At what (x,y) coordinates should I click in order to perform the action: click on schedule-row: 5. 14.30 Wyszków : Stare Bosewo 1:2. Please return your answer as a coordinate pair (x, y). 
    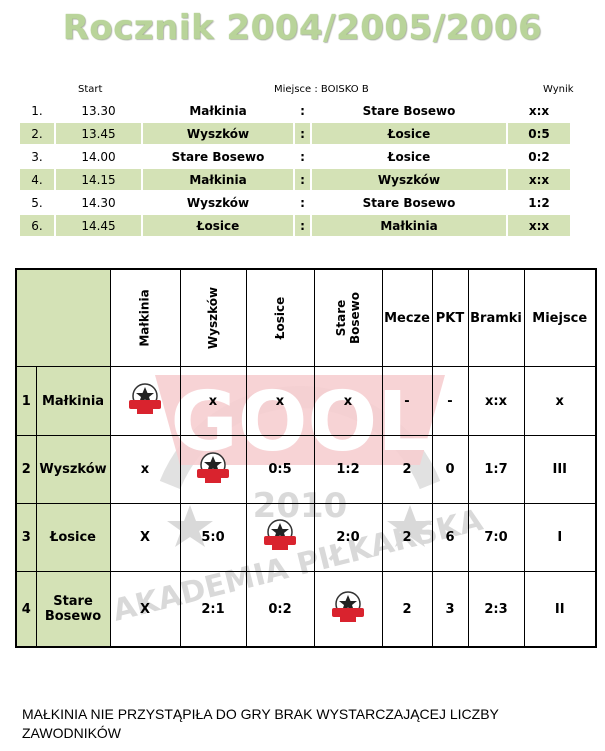
    Looking at the image, I should click on (295, 202).